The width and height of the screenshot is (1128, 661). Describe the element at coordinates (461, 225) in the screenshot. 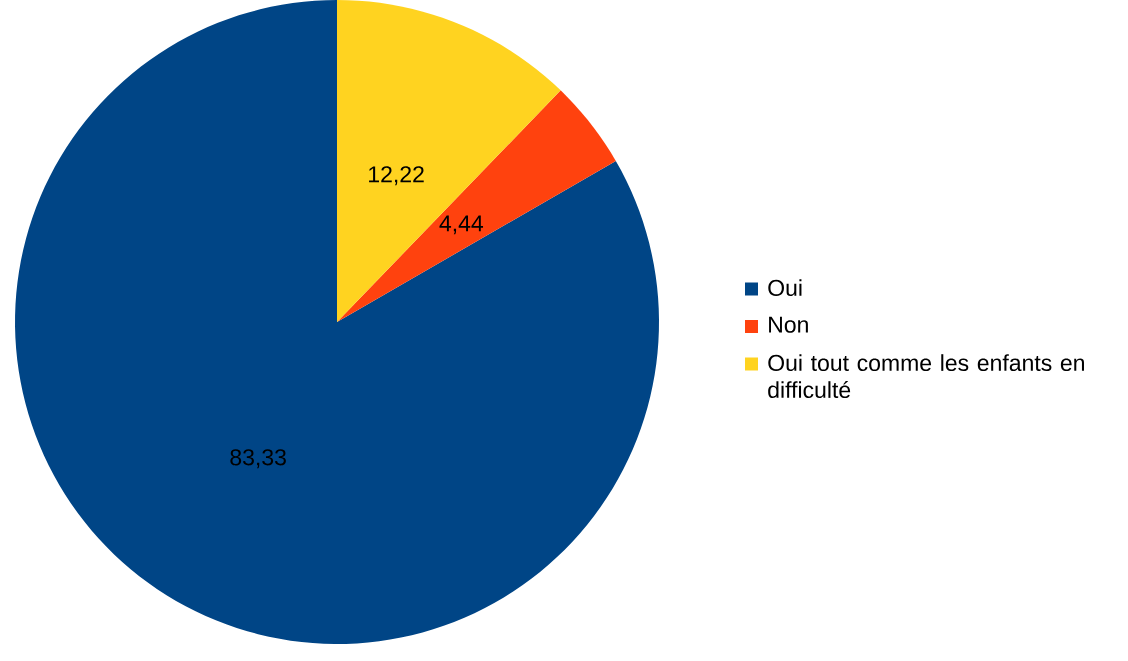

I see `data-label: 4,44` at that location.